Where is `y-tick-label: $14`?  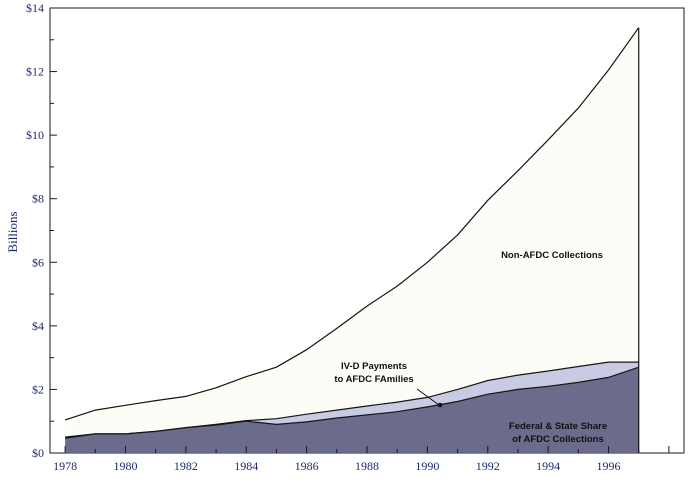
y-tick-label: $14 is located at coordinates (35, 8).